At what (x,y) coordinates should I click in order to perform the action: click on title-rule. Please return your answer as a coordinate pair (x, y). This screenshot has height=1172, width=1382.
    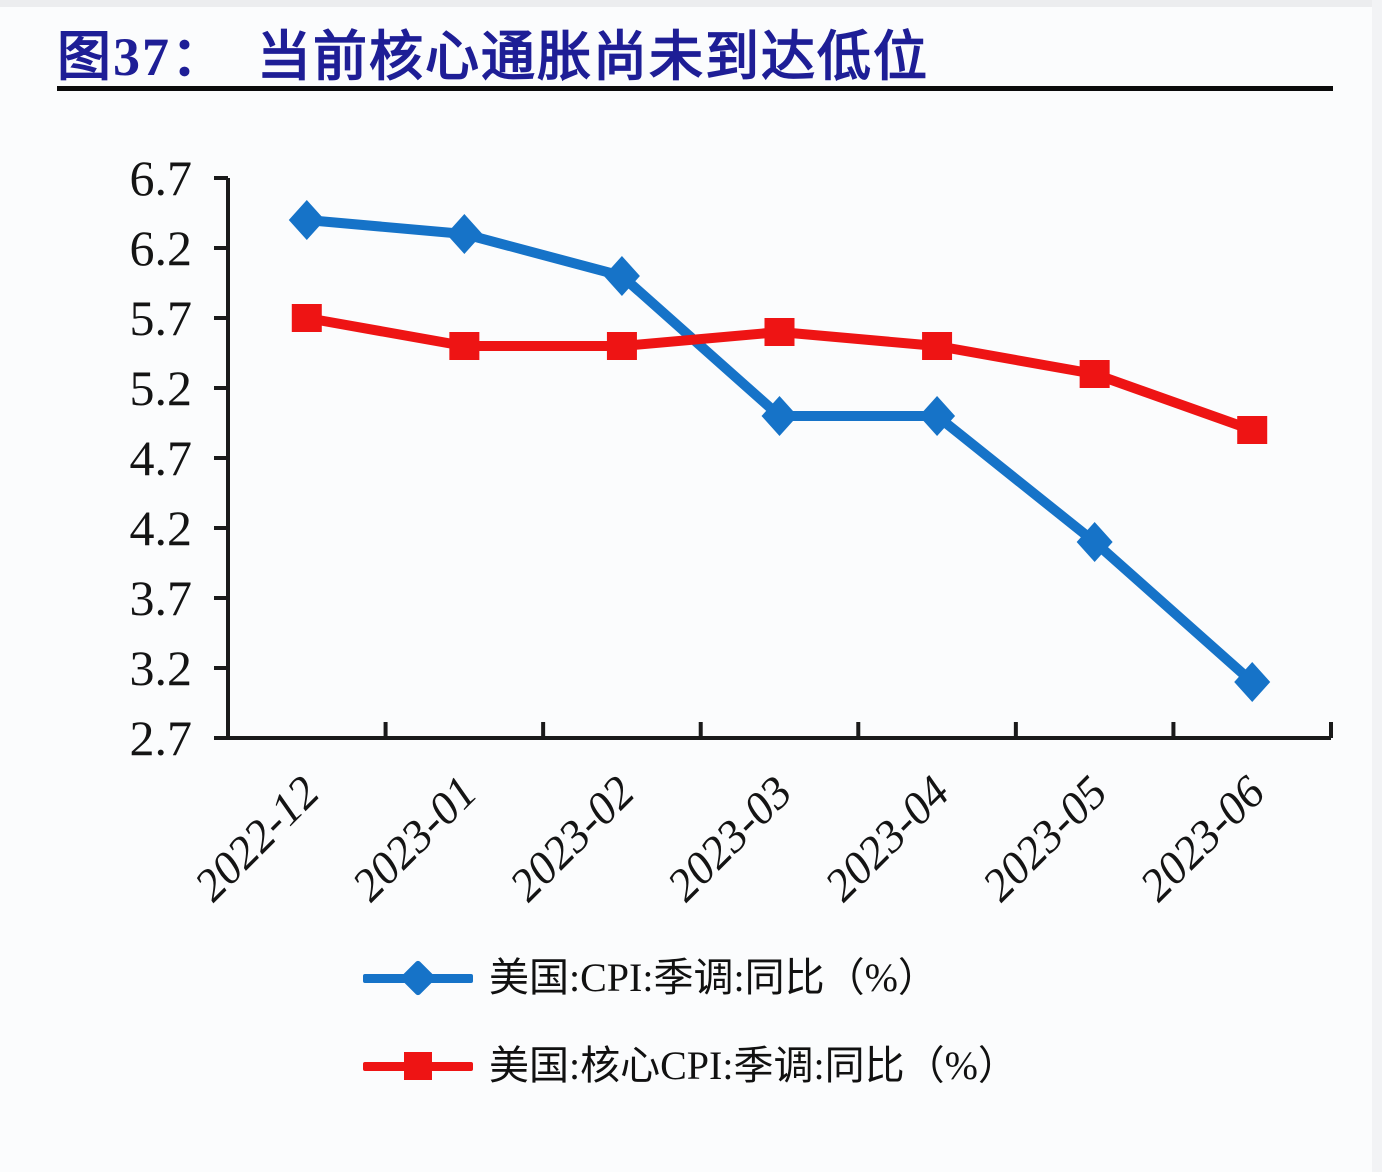
    Looking at the image, I should click on (695, 88).